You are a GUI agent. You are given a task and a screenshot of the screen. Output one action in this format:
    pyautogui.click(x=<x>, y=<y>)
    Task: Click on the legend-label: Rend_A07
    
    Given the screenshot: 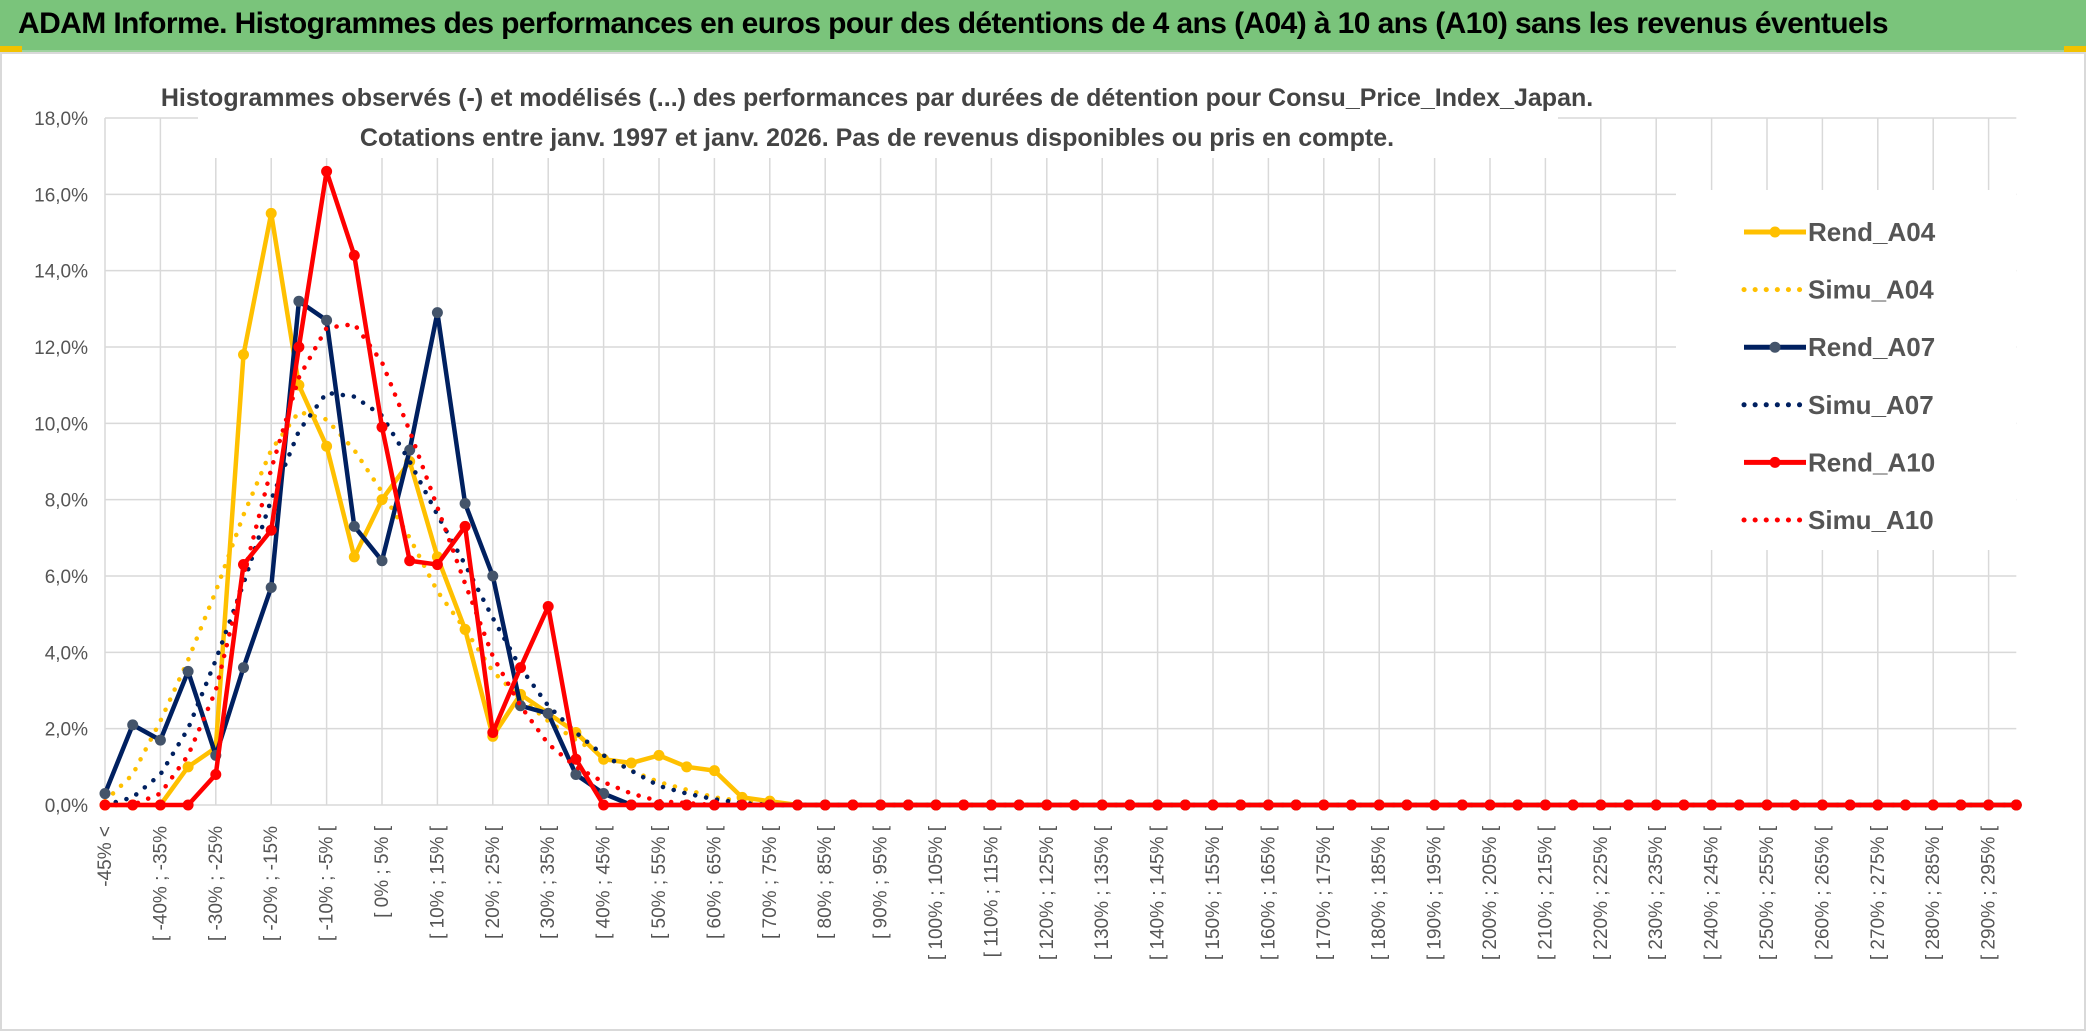 What is the action you would take?
    pyautogui.click(x=1871, y=347)
    